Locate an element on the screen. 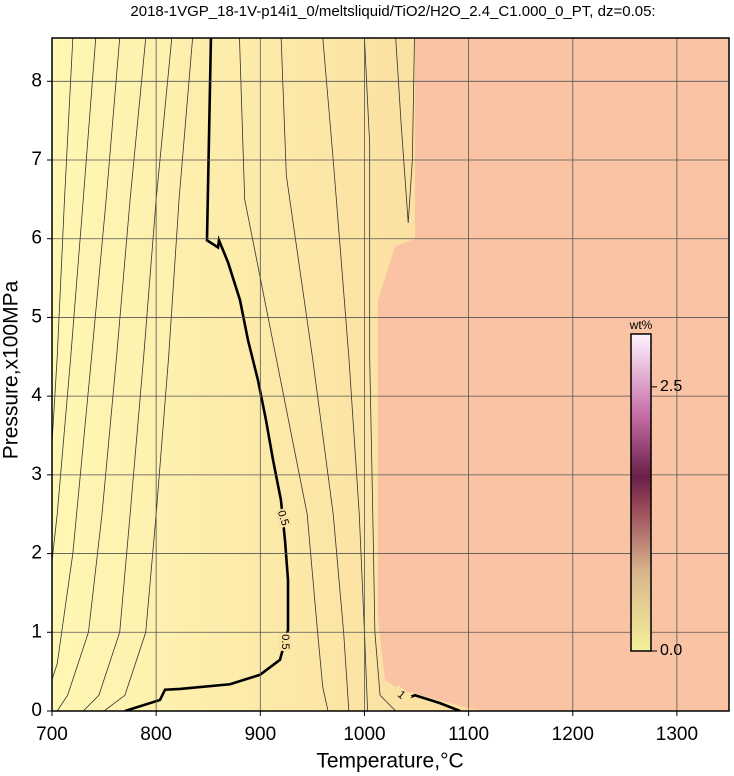 Image resolution: width=734 pixels, height=776 pixels. y-tick-label: 5 is located at coordinates (36, 316).